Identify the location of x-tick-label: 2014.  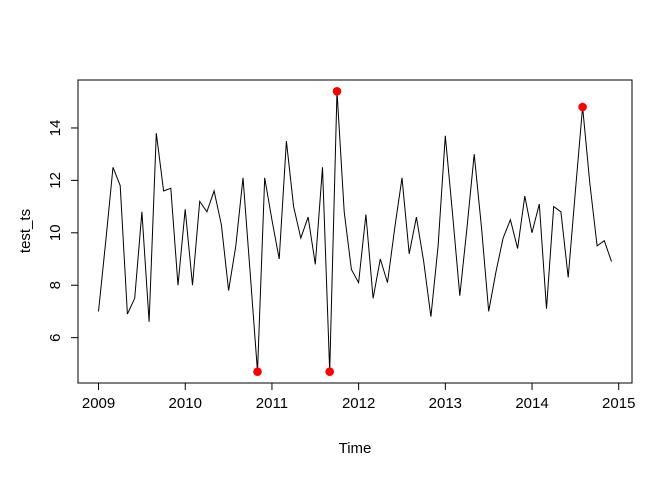
(531, 403).